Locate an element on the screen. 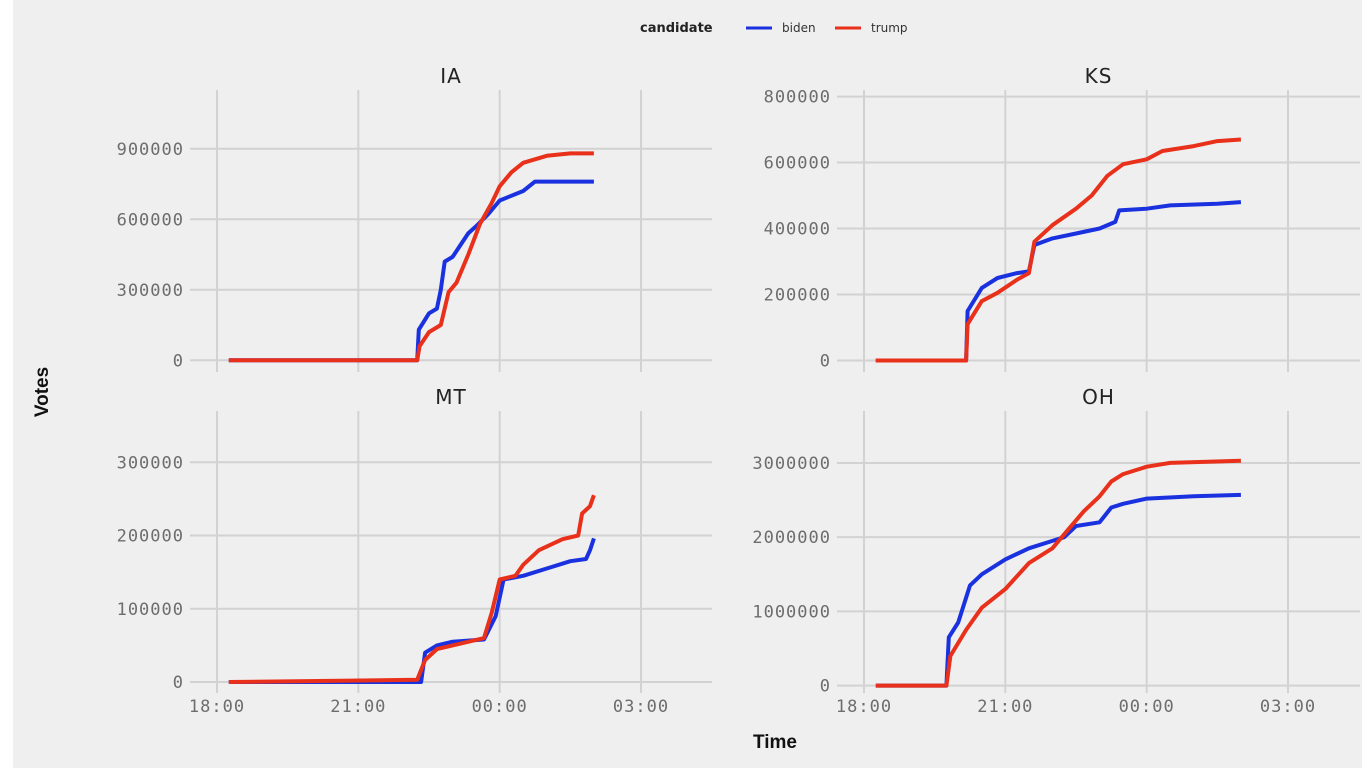 This screenshot has height=768, width=1366. legend-label-biden: biden is located at coordinates (799, 28).